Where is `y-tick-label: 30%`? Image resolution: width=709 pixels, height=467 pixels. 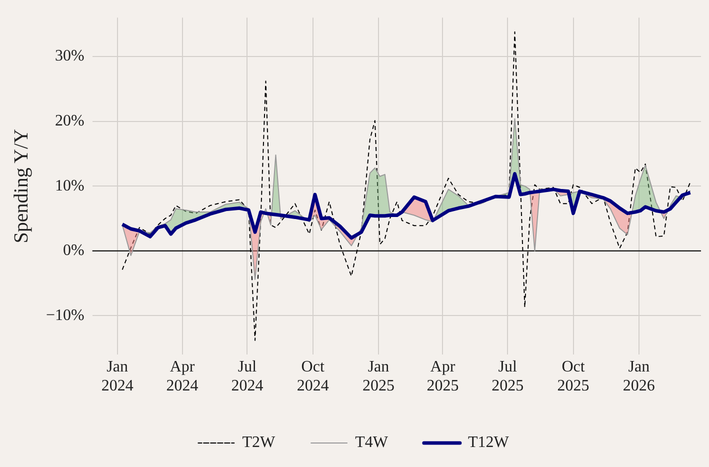 y-tick-label: 30% is located at coordinates (69, 56).